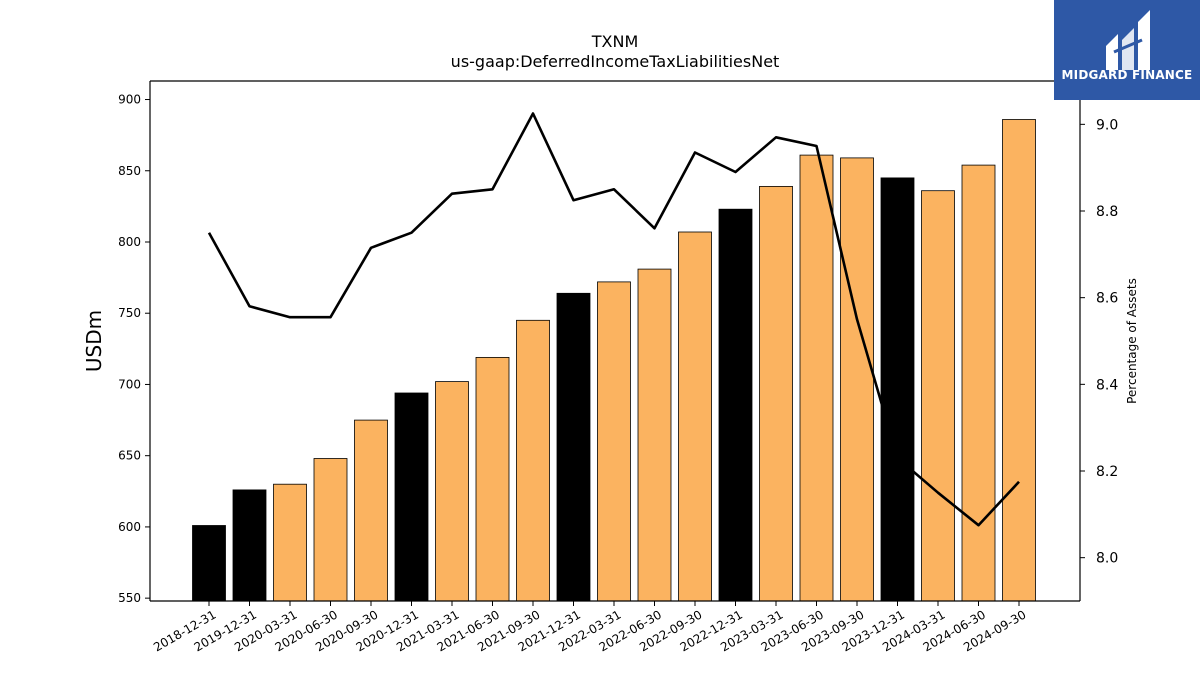 The image size is (1200, 675). Describe the element at coordinates (129, 242) in the screenshot. I see `y-tick-label-800: 800` at that location.